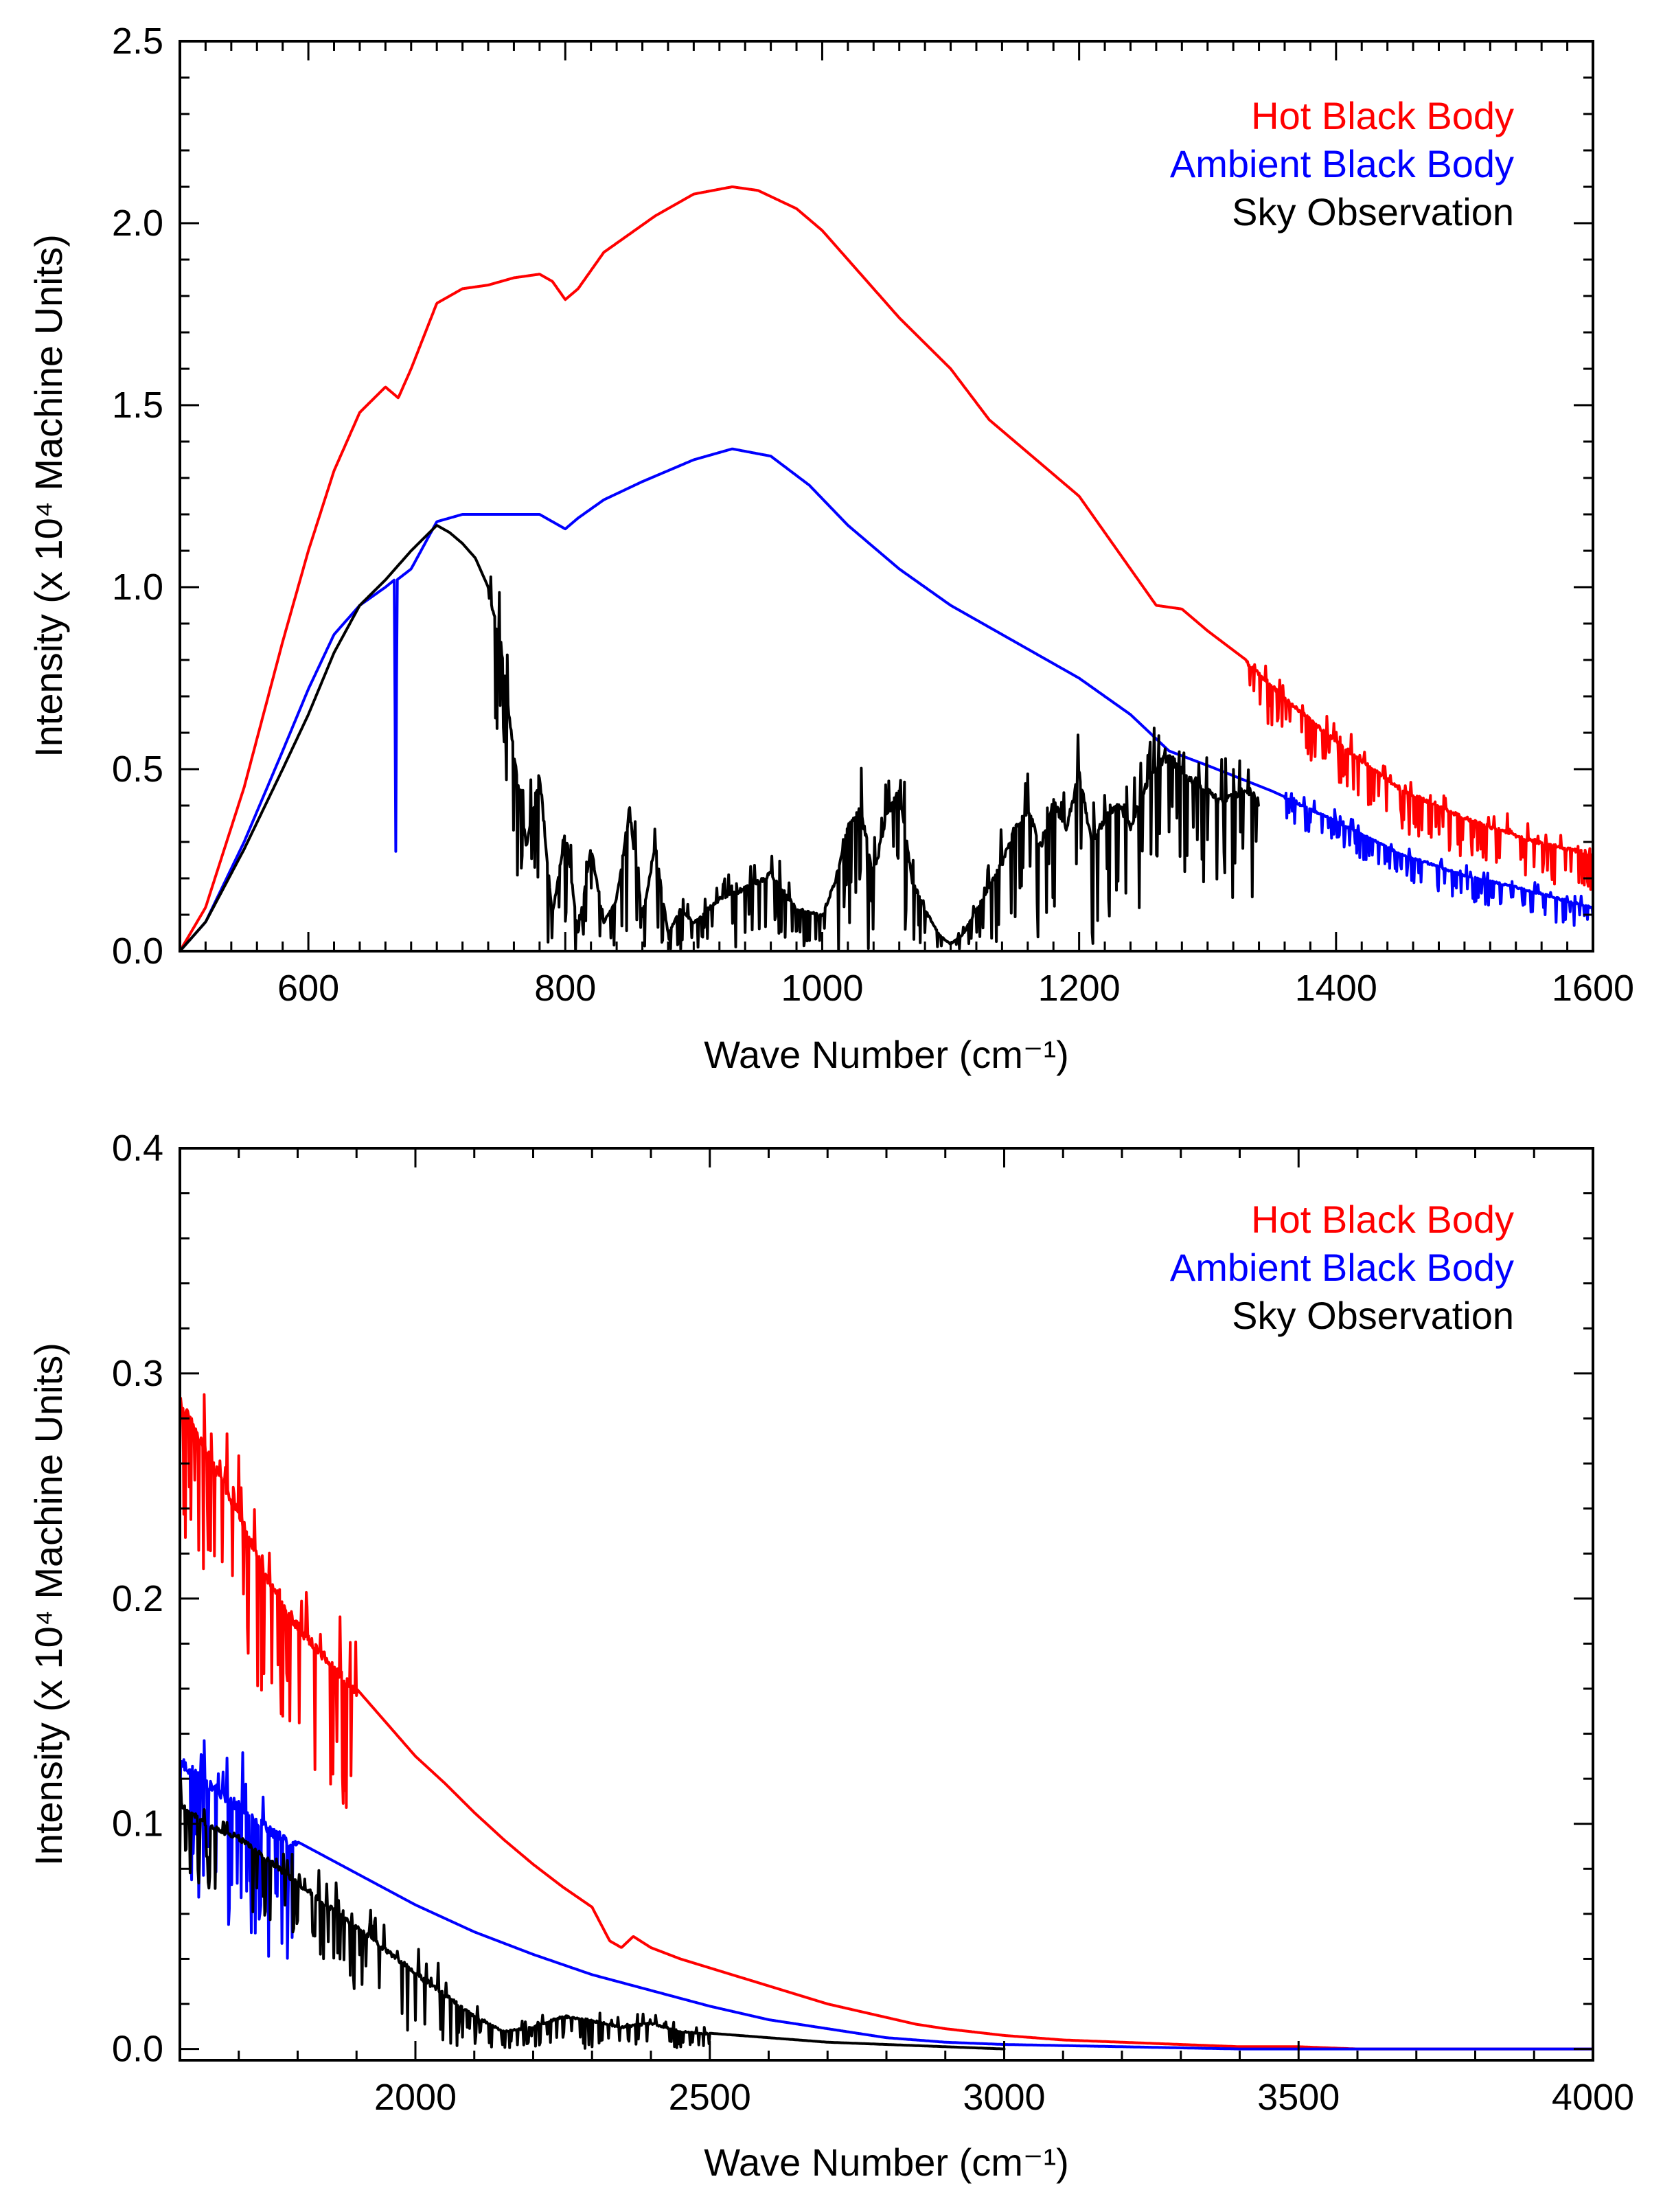  I want to click on series-line-ambient-black-body, so click(886, 1895).